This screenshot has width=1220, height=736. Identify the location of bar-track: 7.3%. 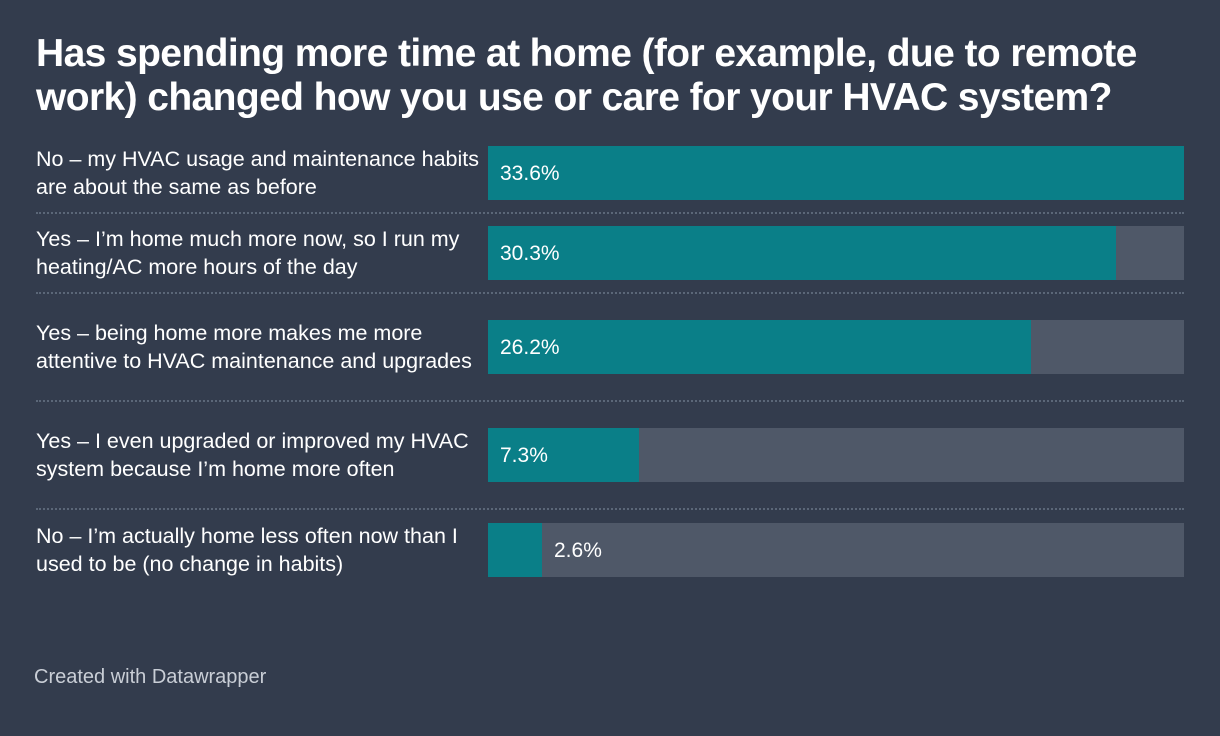
(836, 455).